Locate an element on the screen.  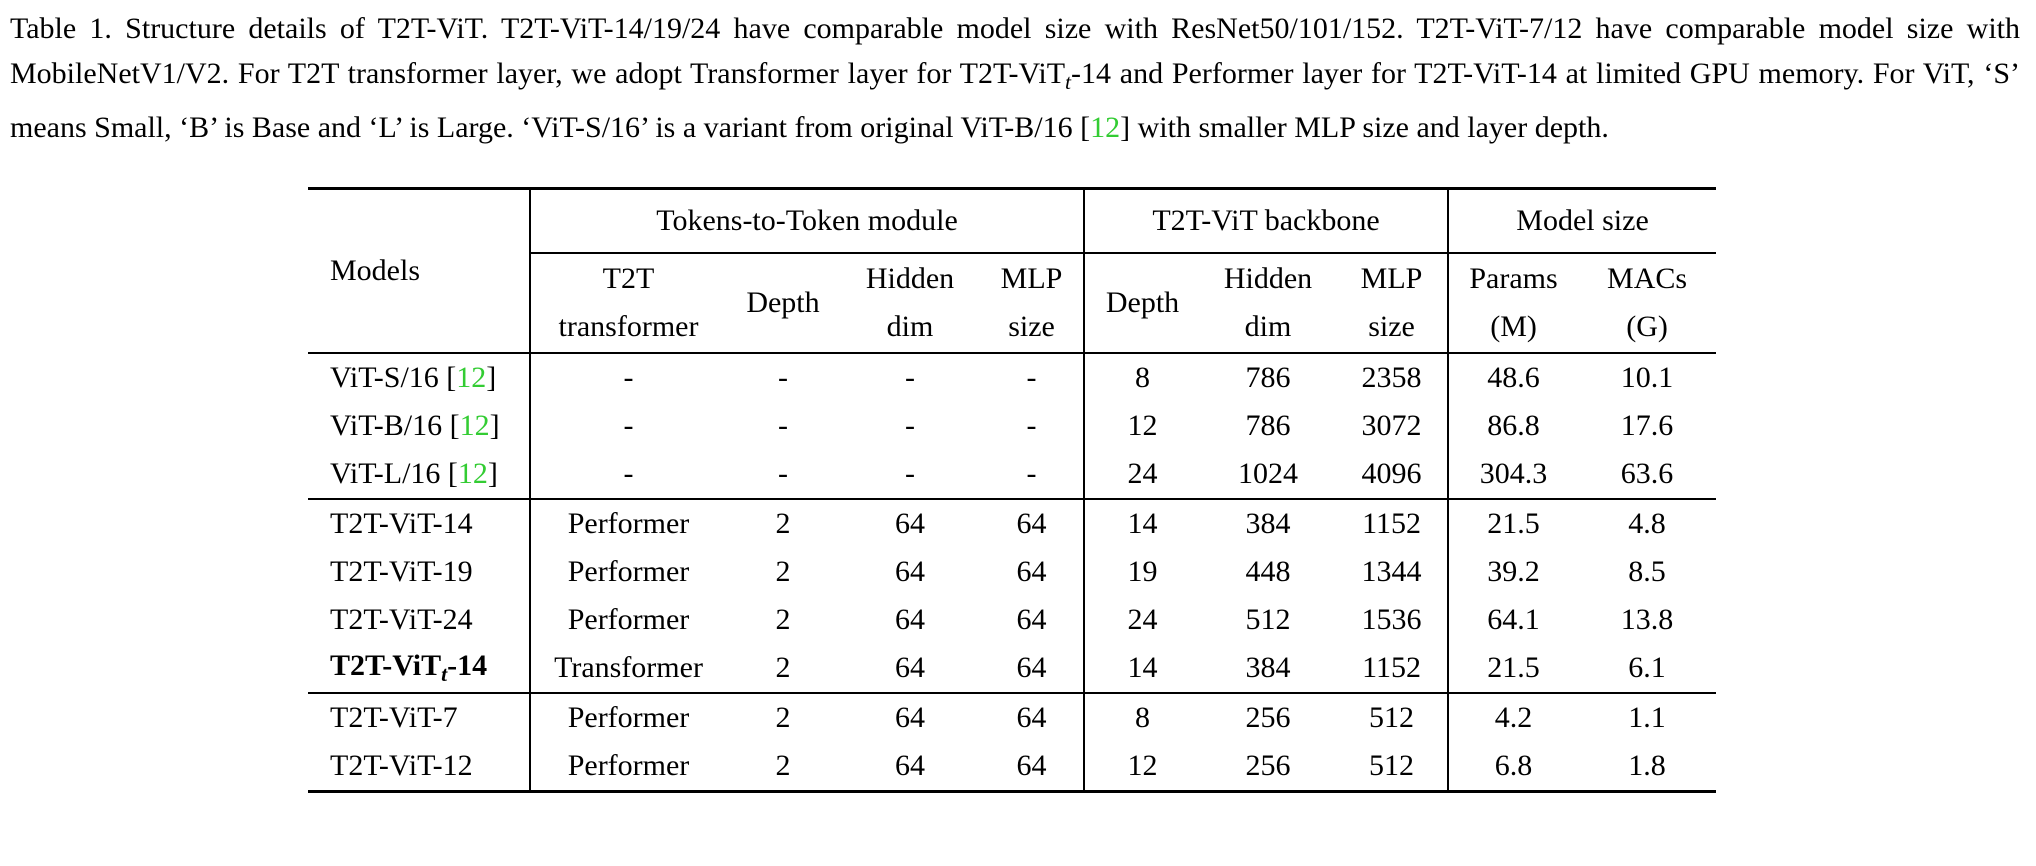
params-cell: 64.1 is located at coordinates (1513, 619).